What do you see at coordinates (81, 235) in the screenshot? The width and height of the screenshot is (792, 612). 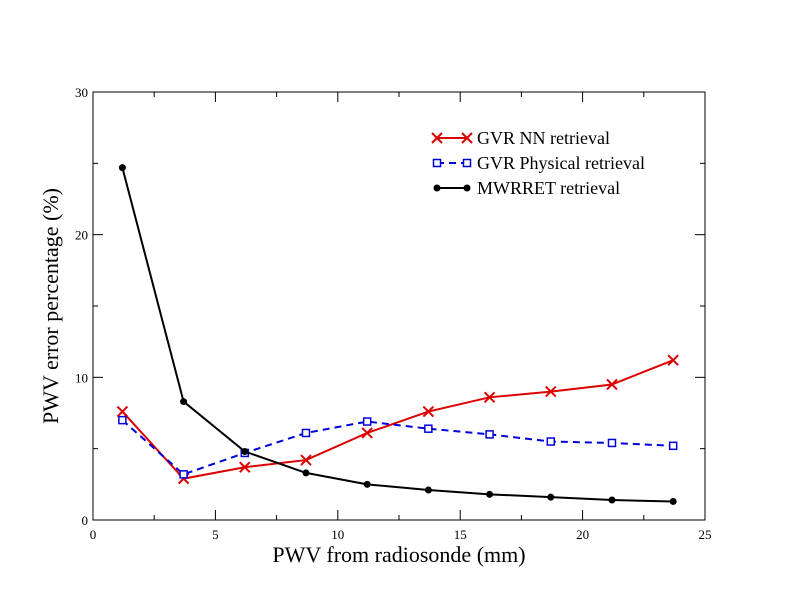 I see `y-tick-label: 20` at bounding box center [81, 235].